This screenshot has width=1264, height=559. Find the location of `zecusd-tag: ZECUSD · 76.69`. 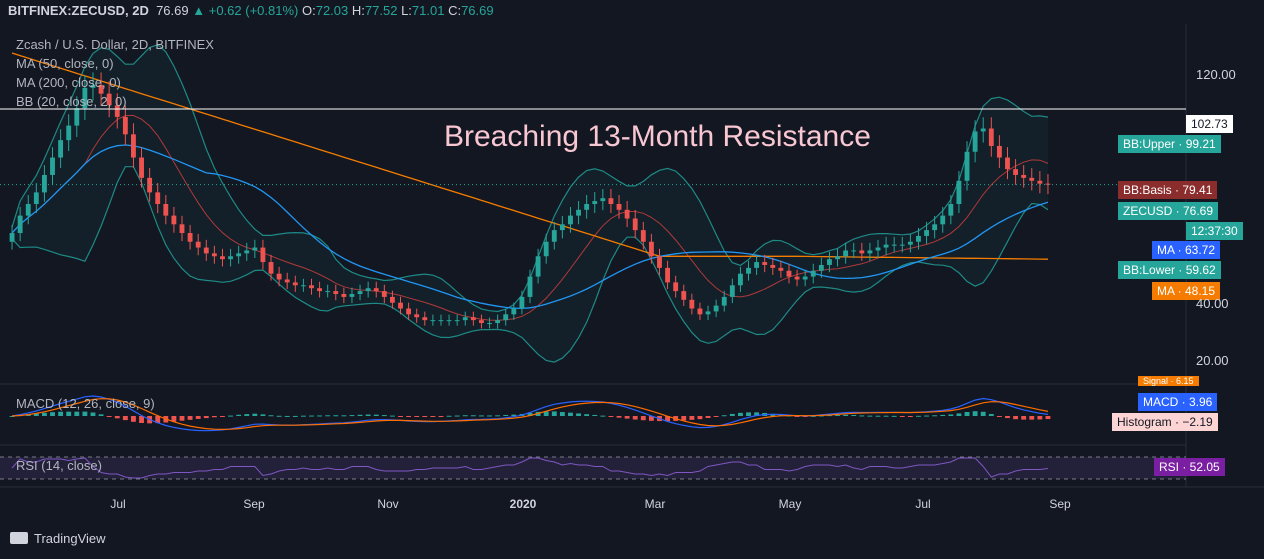

zecusd-tag: ZECUSD · 76.69 is located at coordinates (1168, 211).